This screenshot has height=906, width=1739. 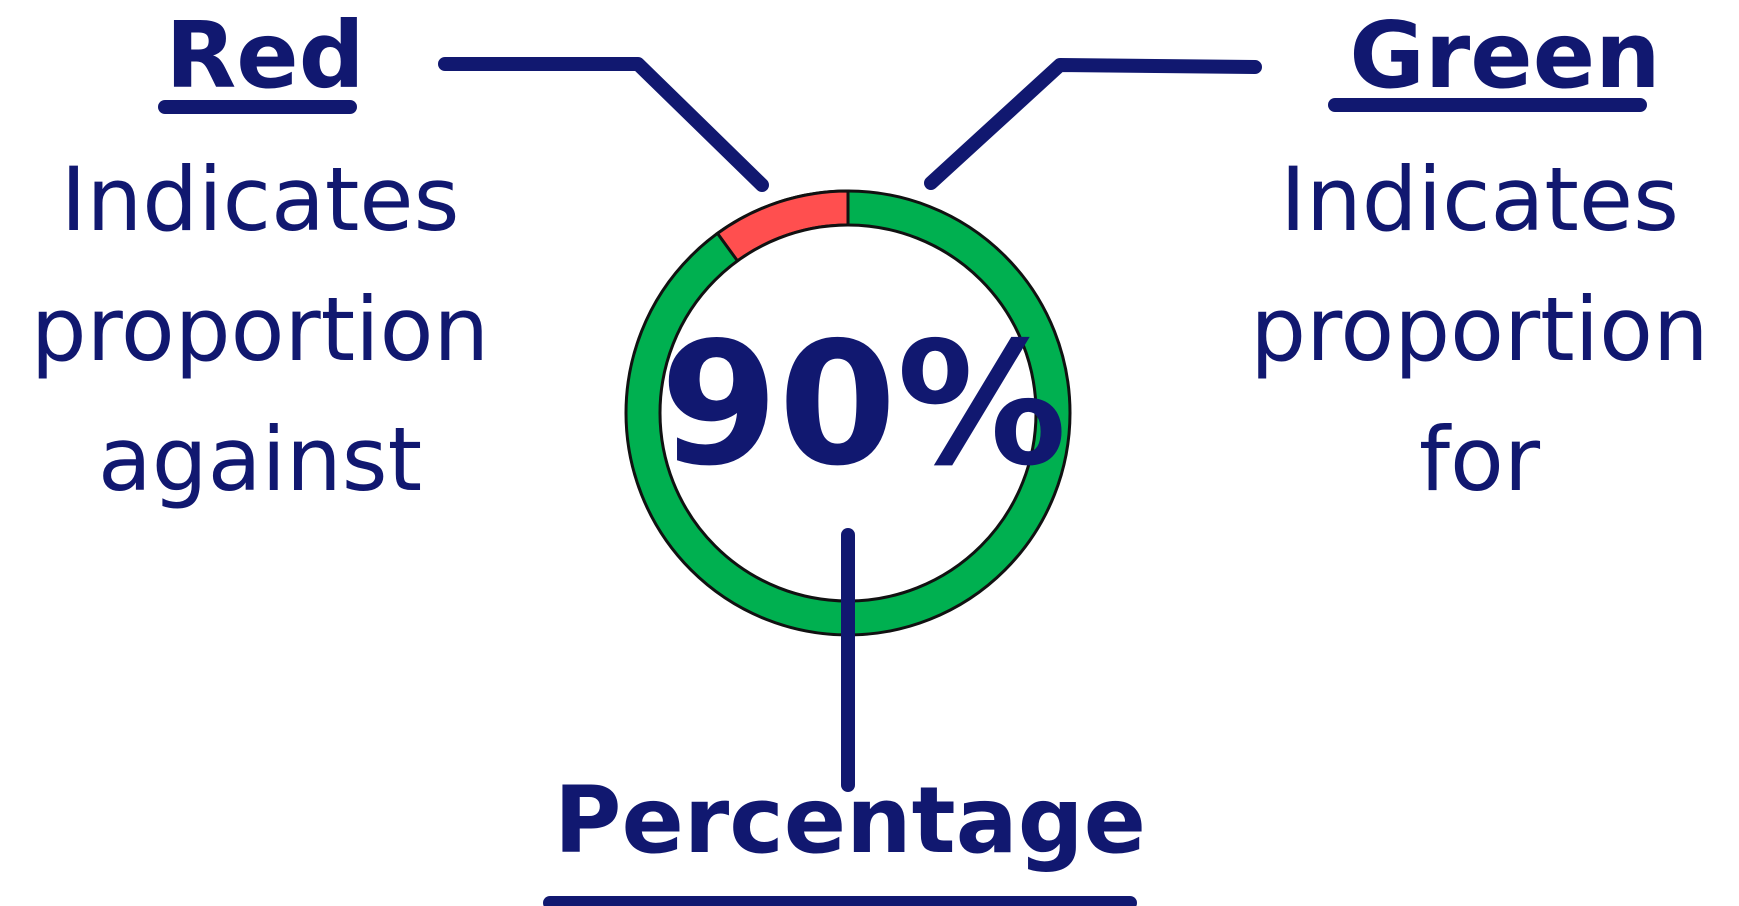 What do you see at coordinates (265, 55) in the screenshot?
I see `red-heading: Red` at bounding box center [265, 55].